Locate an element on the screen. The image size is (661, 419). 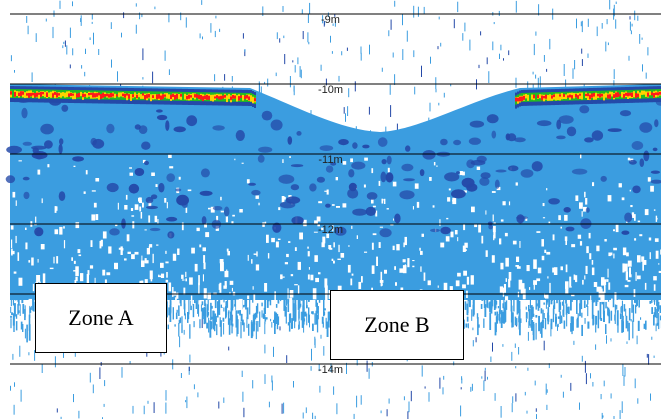
zone-b-box: Zone B is located at coordinates (397, 325).